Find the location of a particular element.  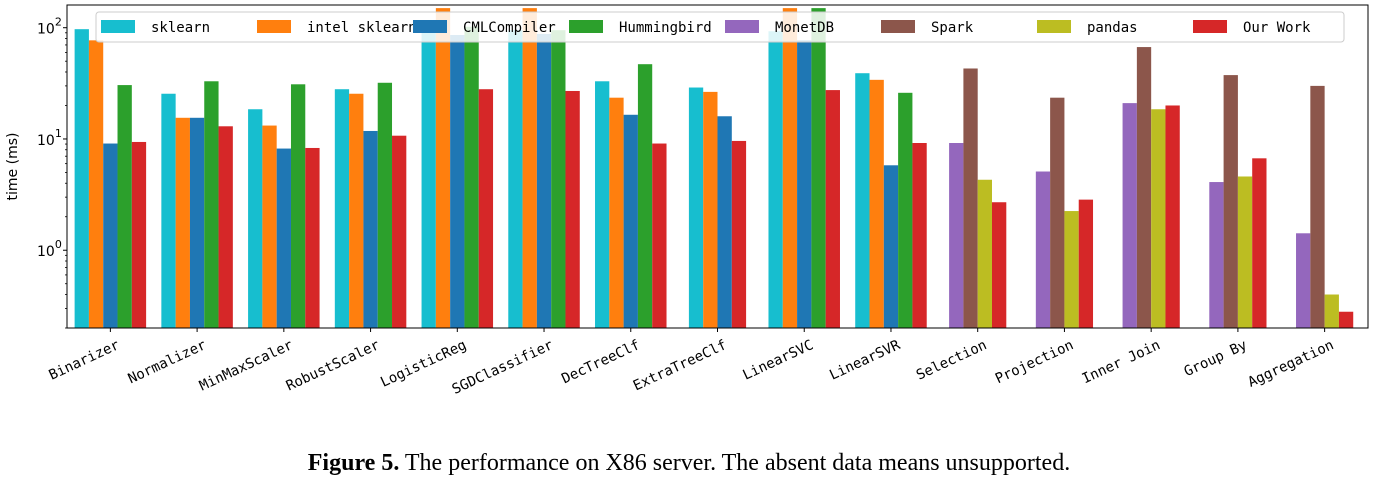

bar-cmlcompiler-dectreeclf is located at coordinates (630, 221).